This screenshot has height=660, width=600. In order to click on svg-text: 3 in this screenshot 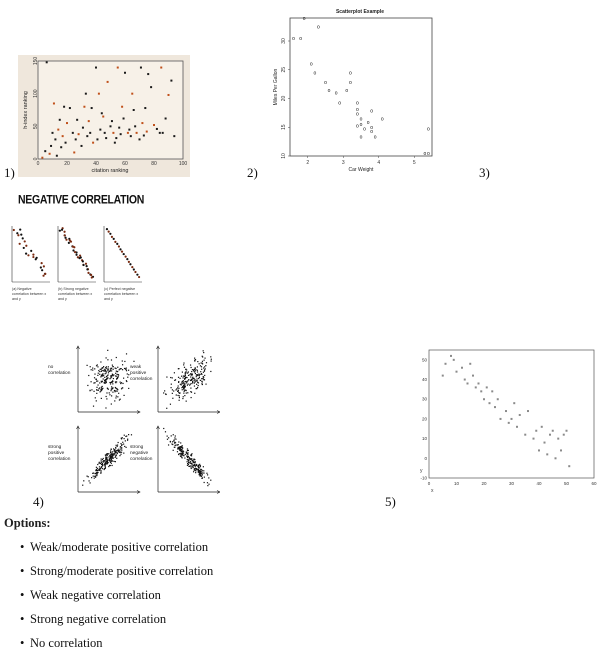, I will do `click(343, 163)`.